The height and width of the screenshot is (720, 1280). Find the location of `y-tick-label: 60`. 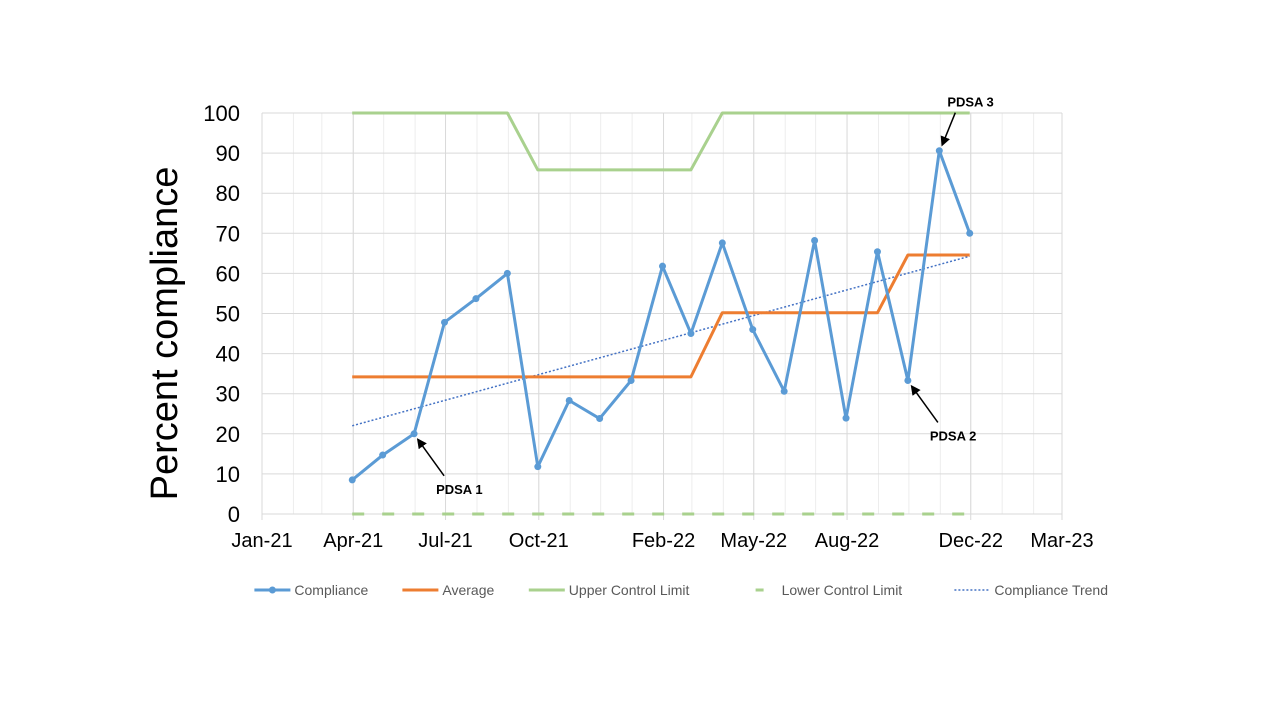

y-tick-label: 60 is located at coordinates (228, 273).